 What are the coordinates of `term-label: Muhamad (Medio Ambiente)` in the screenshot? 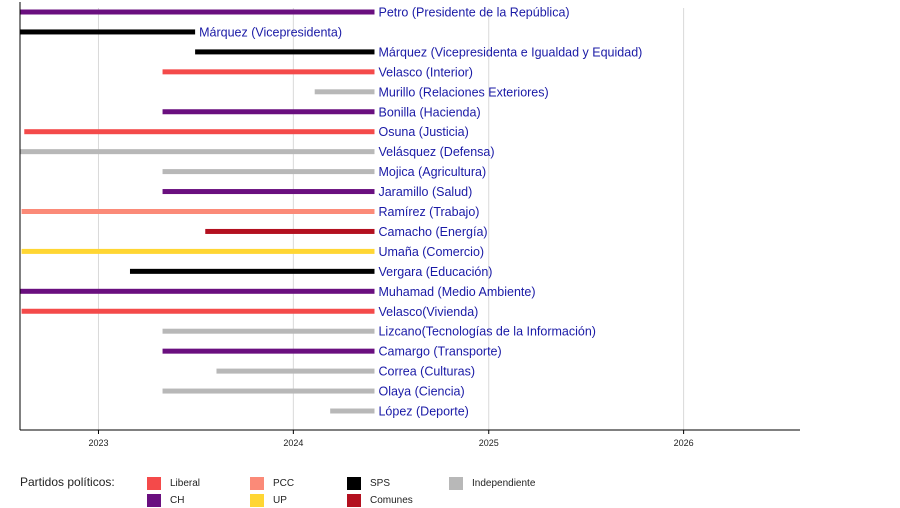 It's located at (456, 292).